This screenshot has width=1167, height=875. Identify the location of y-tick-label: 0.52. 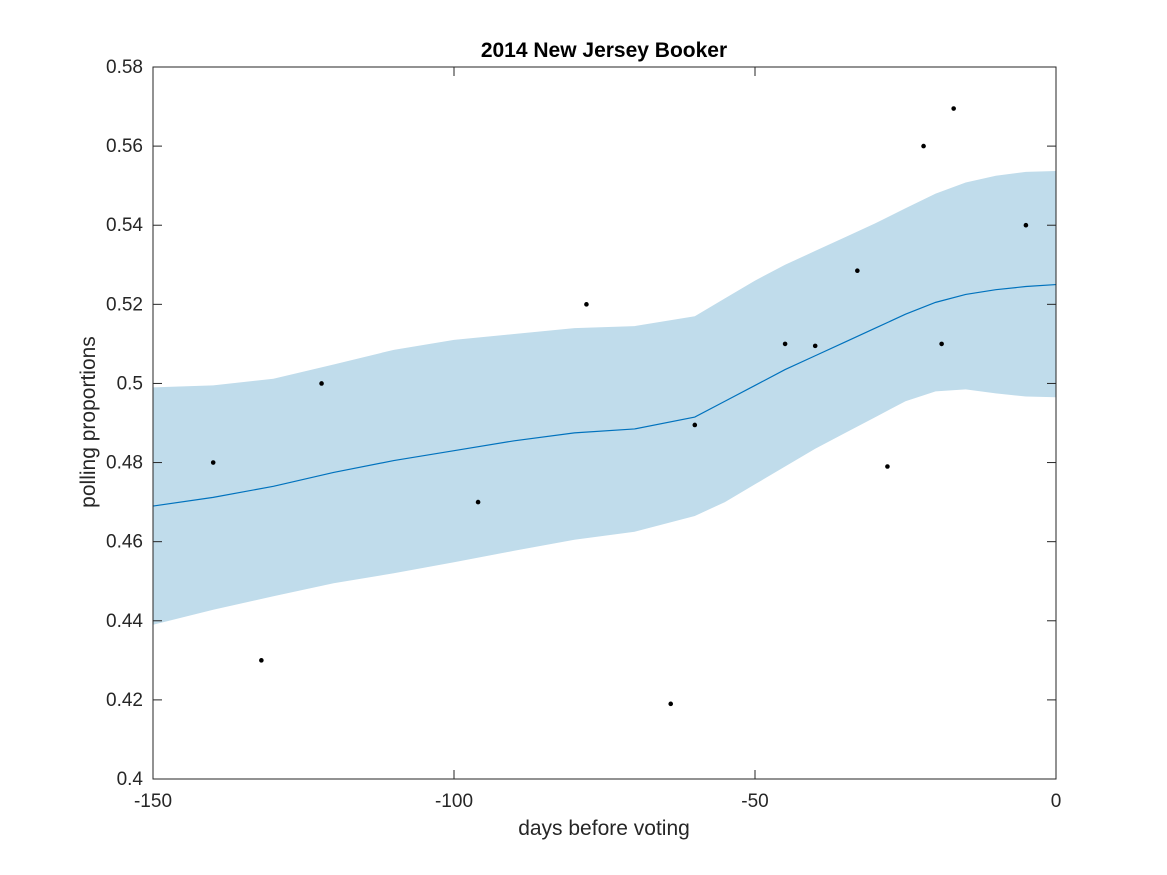
(124, 304).